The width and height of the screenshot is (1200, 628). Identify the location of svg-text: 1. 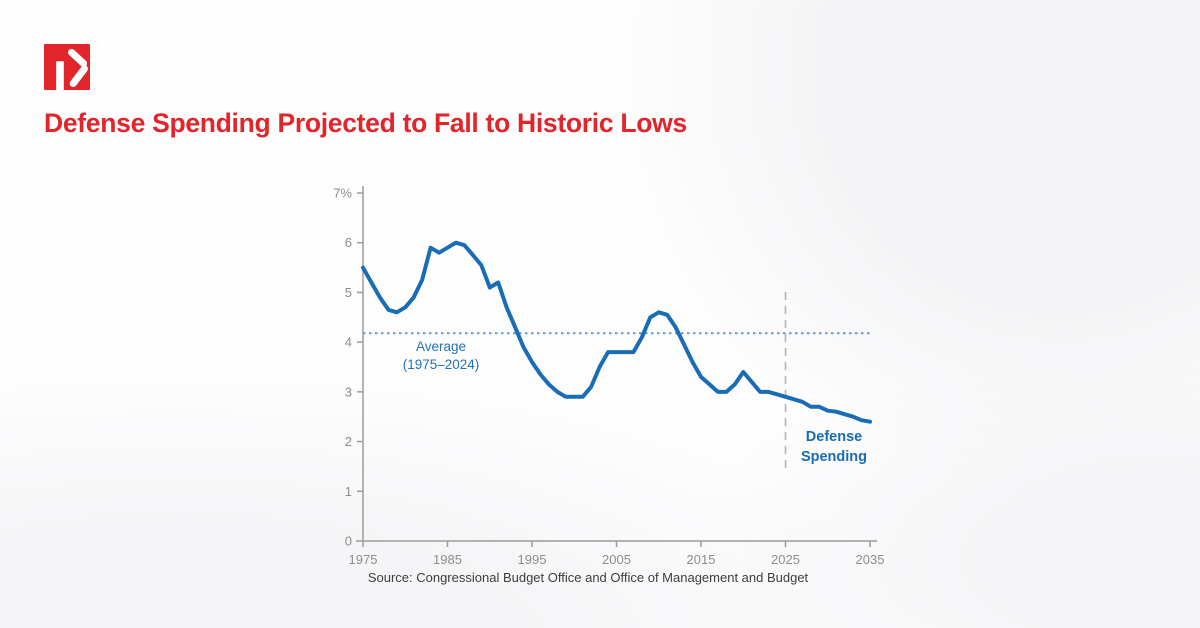
(348, 491).